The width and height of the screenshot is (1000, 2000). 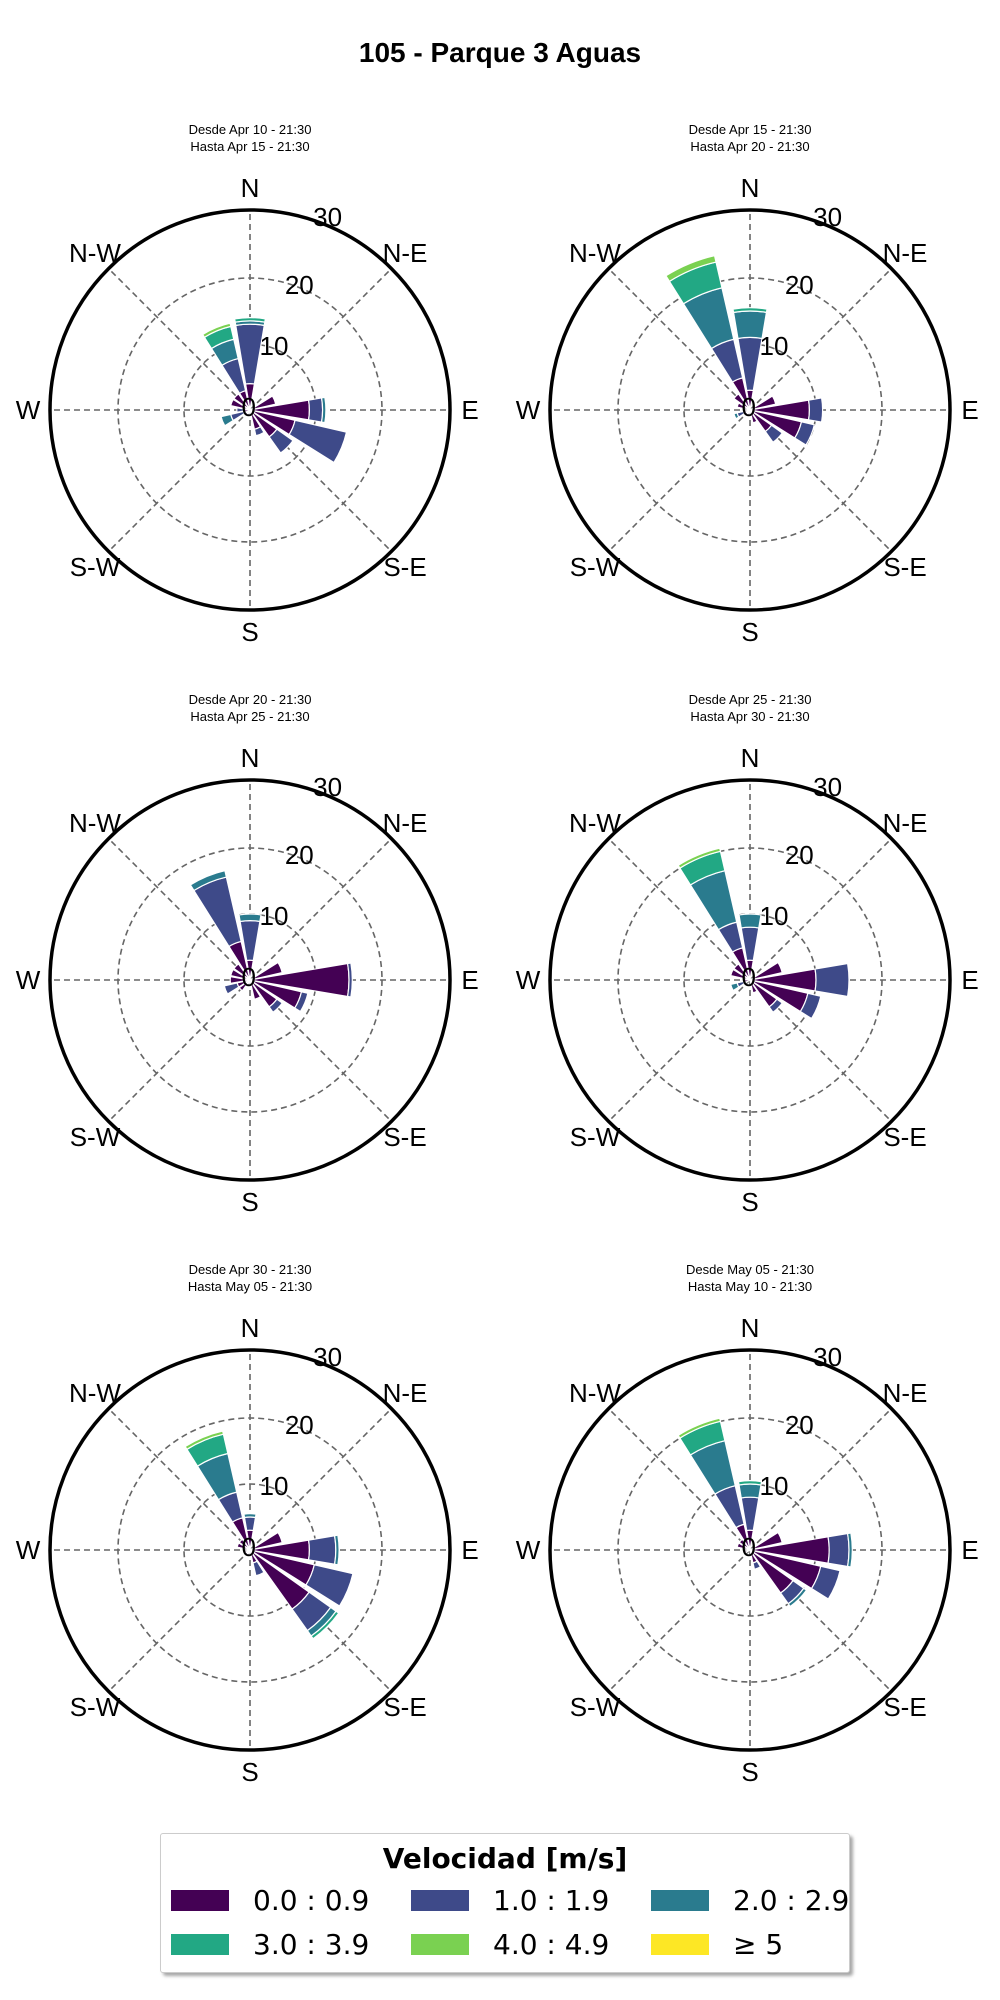 What do you see at coordinates (750, 1900) in the screenshot?
I see `legend-item: 2.0 : 2.9` at bounding box center [750, 1900].